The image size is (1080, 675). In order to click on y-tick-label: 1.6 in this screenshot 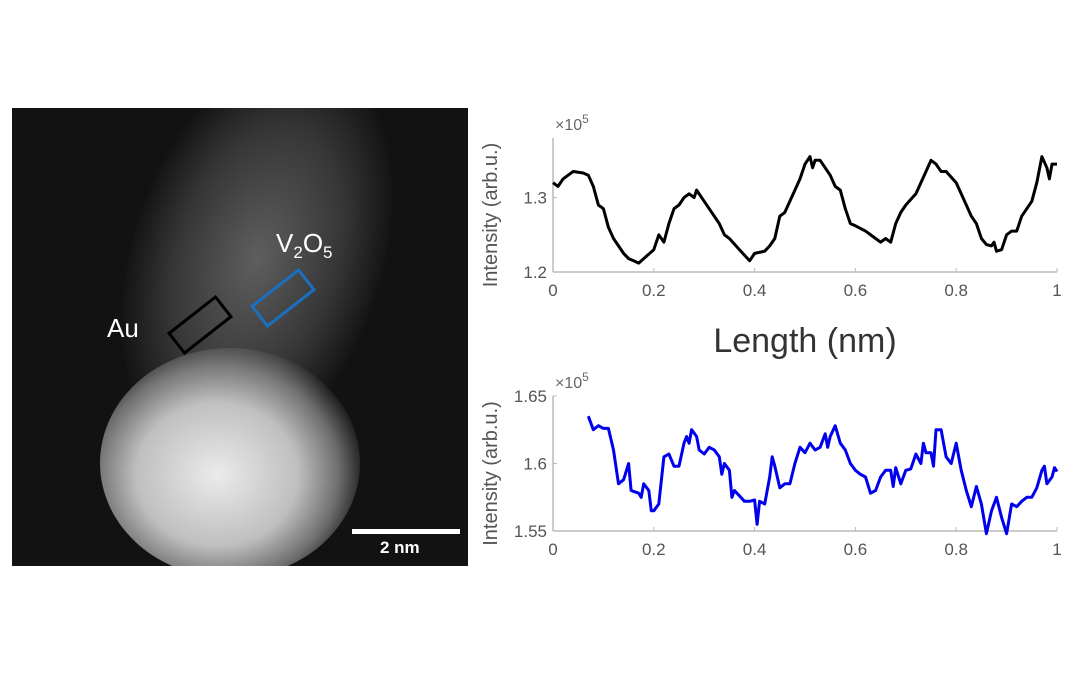, I will do `click(535, 464)`.